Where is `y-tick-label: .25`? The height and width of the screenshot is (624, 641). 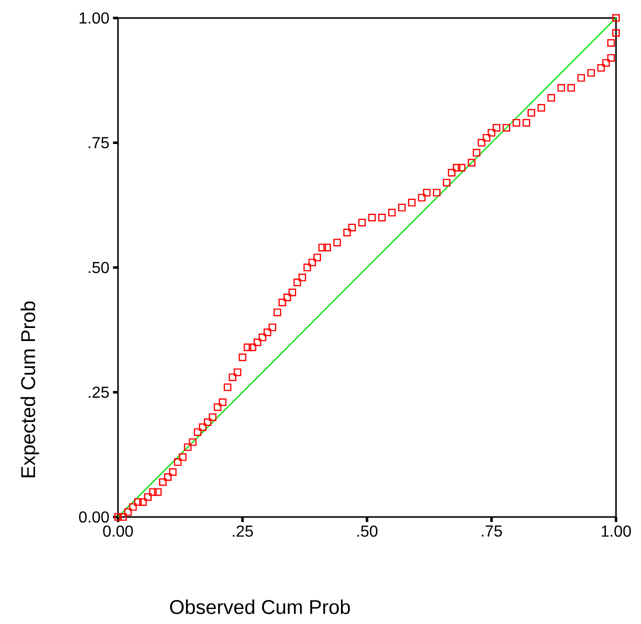
y-tick-label: .25 is located at coordinates (98, 392).